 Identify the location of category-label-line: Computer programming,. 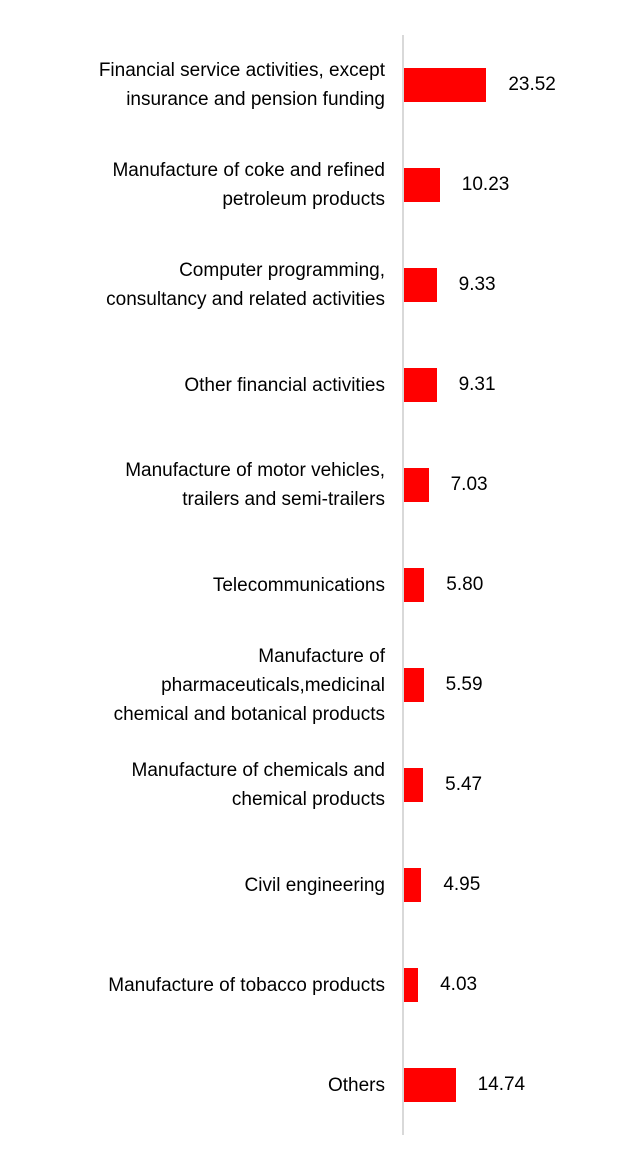
(282, 270).